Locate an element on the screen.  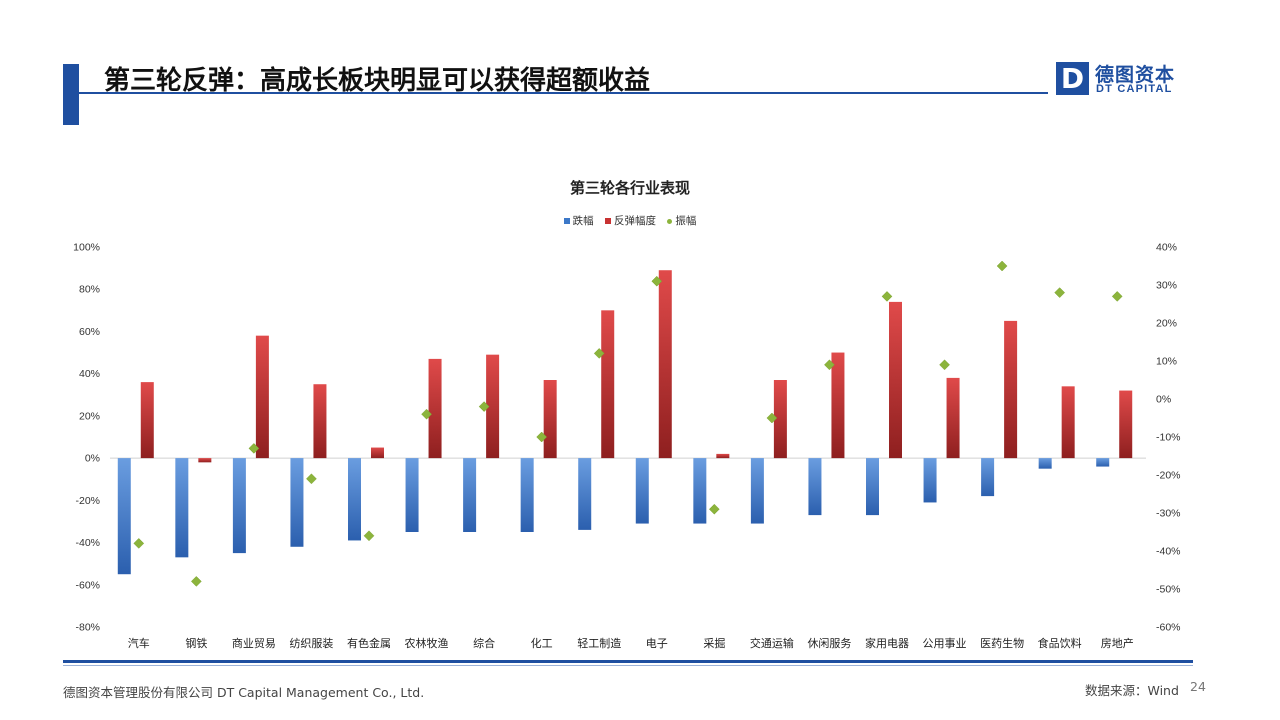
logo-chinese-name: 德图资本 is located at coordinates (1135, 75).